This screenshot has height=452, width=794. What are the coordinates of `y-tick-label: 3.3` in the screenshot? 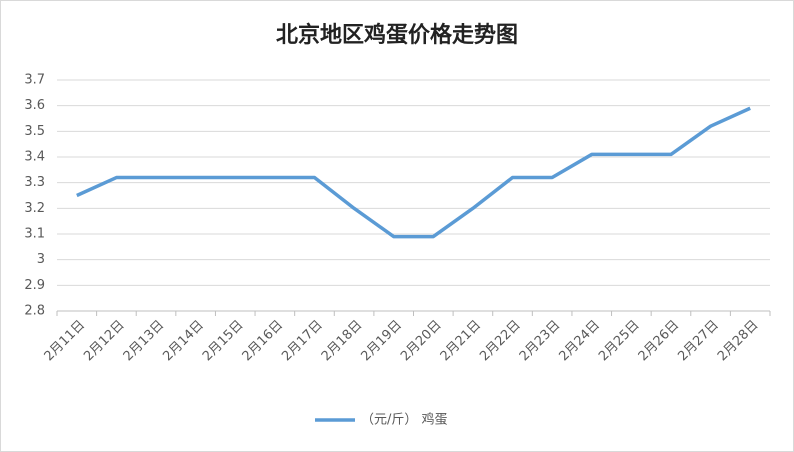 It's located at (34, 182).